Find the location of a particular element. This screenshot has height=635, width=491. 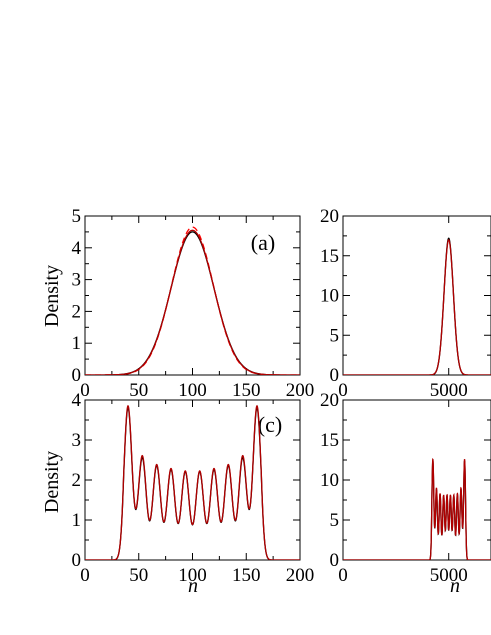

panel-d: n 0 5000 0 5 10 15 20 is located at coordinates (405, 493).